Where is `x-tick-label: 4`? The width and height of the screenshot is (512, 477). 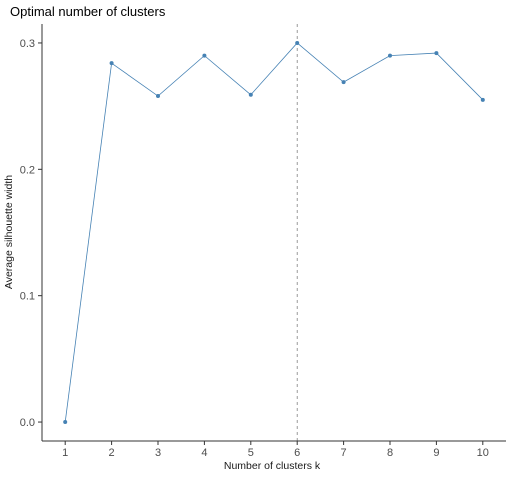 x-tick-label: 4 is located at coordinates (204, 453).